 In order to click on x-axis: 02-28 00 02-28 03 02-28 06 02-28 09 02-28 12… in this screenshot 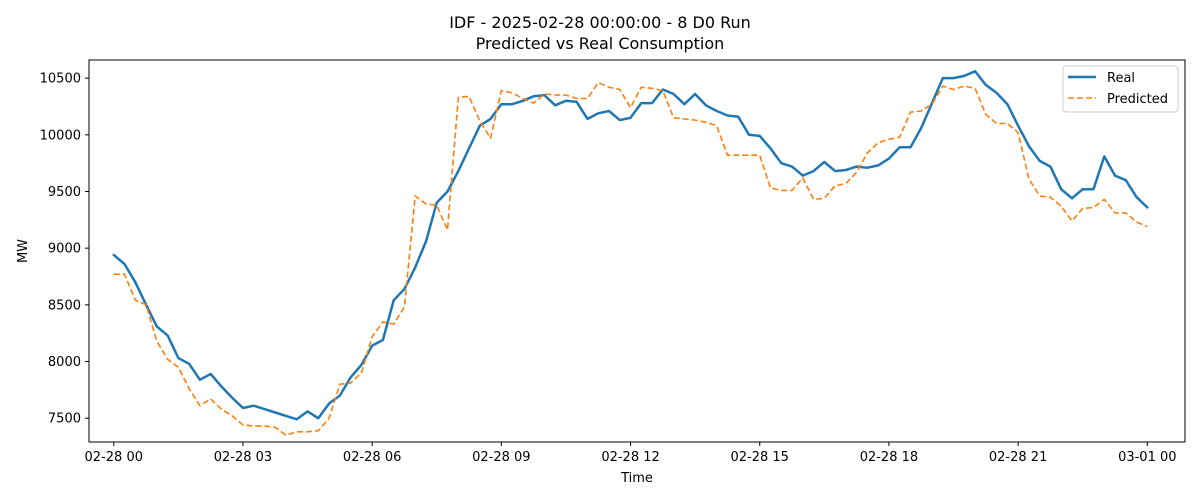, I will do `click(631, 453)`.